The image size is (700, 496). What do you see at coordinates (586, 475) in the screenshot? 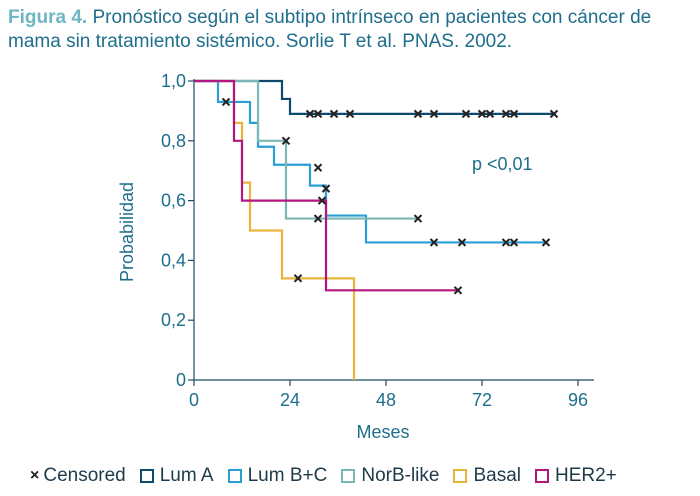
I see `legend-label: HER2+` at bounding box center [586, 475].